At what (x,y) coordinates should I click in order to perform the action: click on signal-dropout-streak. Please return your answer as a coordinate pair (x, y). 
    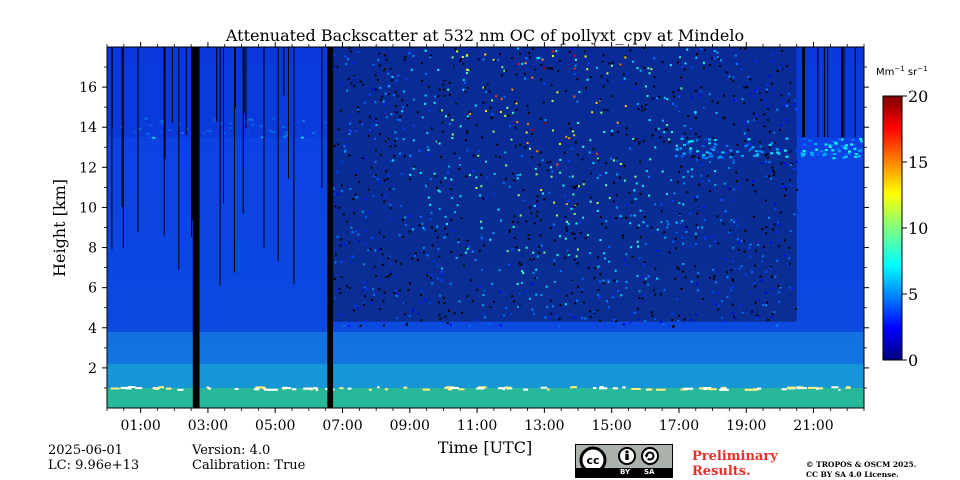
    Looking at the image, I should click on (294, 166).